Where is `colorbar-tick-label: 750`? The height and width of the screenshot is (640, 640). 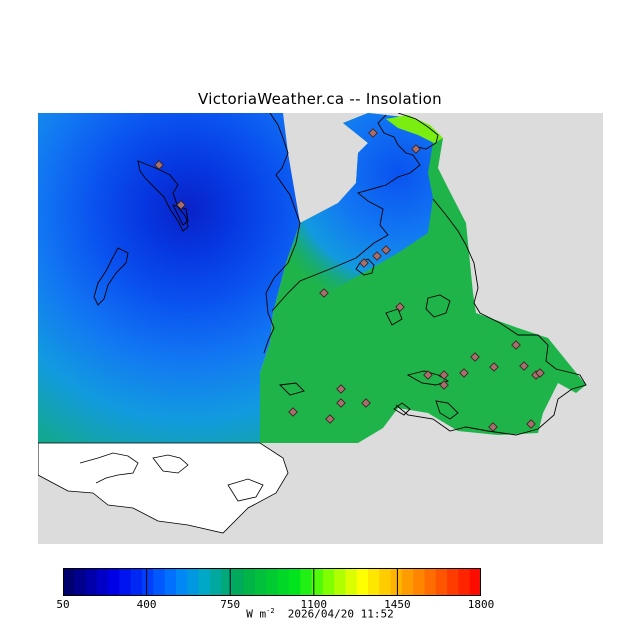
colorbar-tick-label: 750 is located at coordinates (230, 604).